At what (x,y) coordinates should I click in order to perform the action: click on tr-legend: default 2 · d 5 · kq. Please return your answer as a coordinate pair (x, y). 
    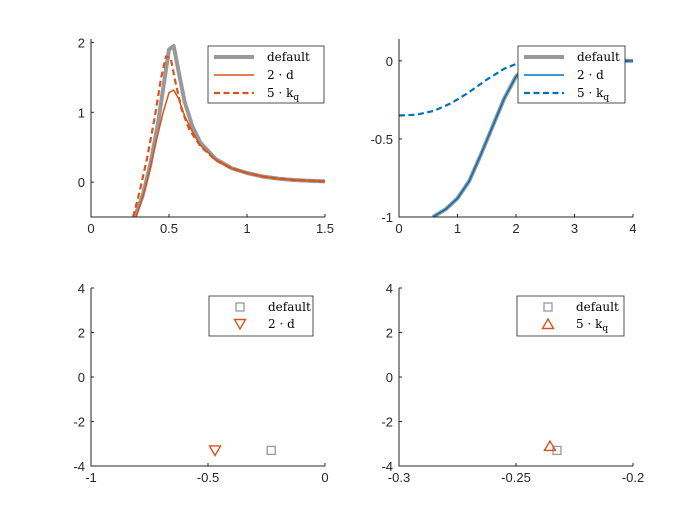
    Looking at the image, I should click on (571, 74).